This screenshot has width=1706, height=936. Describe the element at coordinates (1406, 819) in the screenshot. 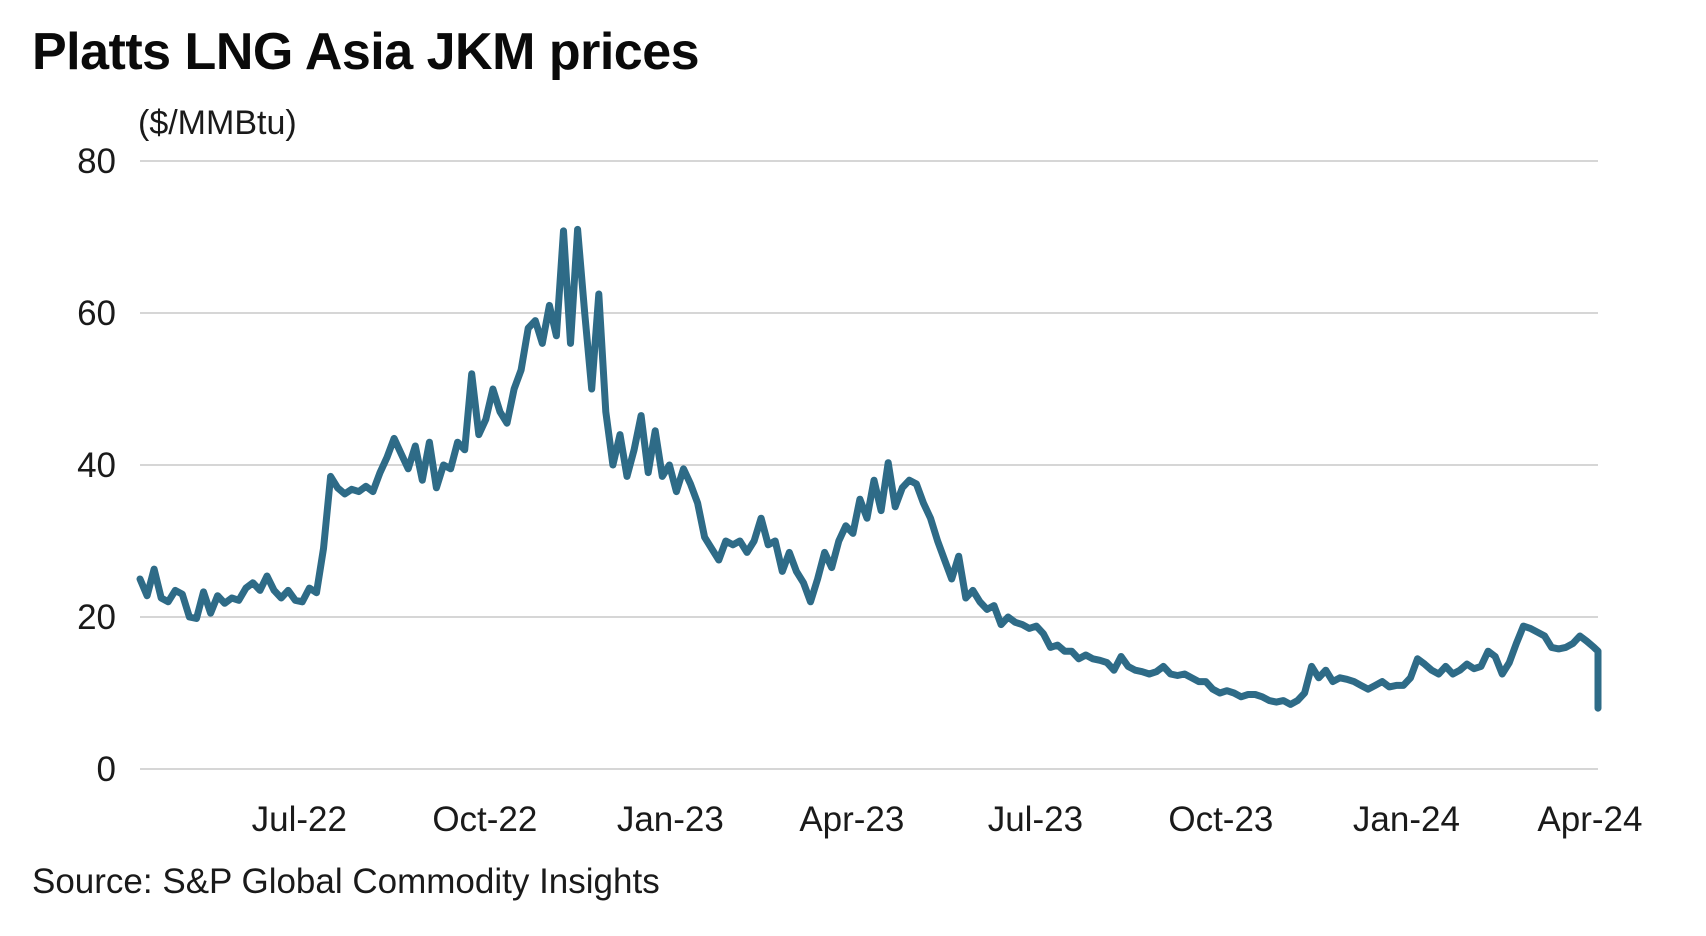

I see `x-tick-label: Jan-24` at that location.